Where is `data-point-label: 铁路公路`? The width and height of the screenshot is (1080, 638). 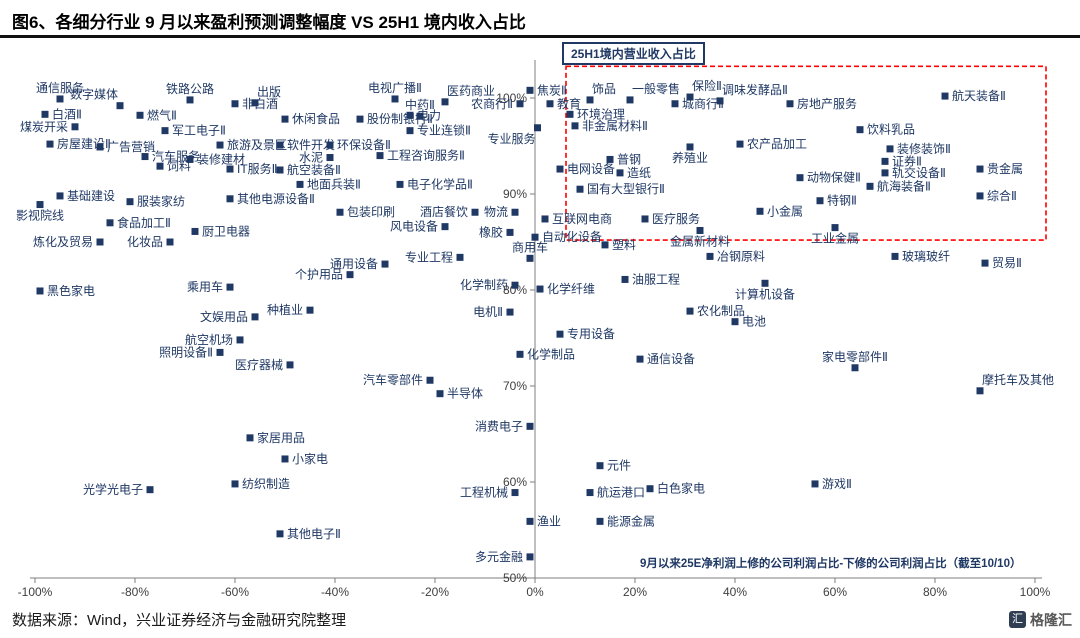
data-point-label: 铁路公路 is located at coordinates (190, 88).